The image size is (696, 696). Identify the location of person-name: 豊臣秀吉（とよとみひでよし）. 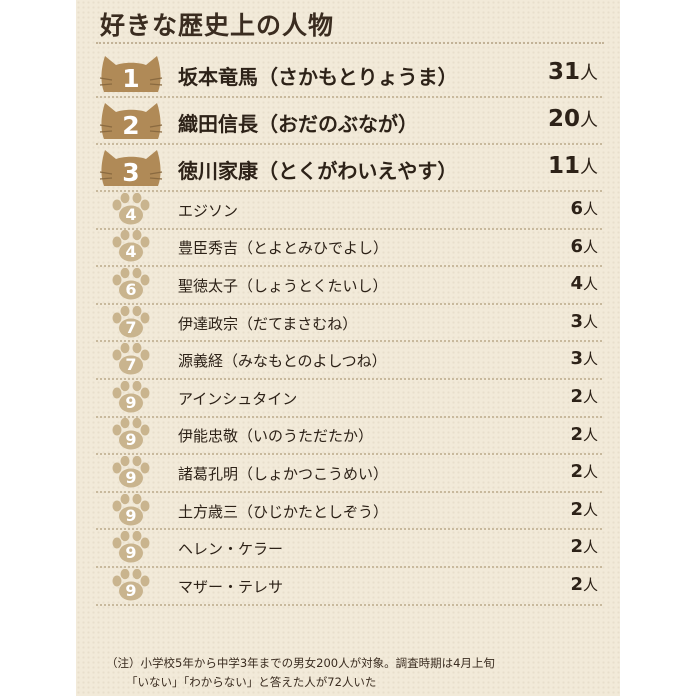
(283, 248).